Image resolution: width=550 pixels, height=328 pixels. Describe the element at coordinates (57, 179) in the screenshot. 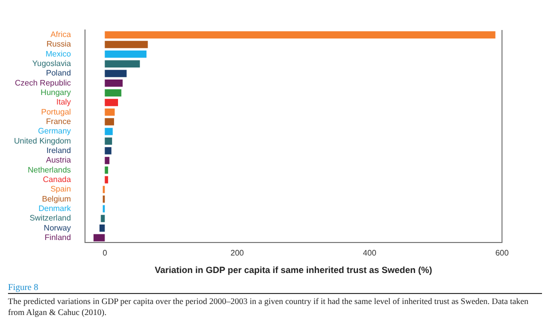

I see `y-tick-label: Canada` at that location.